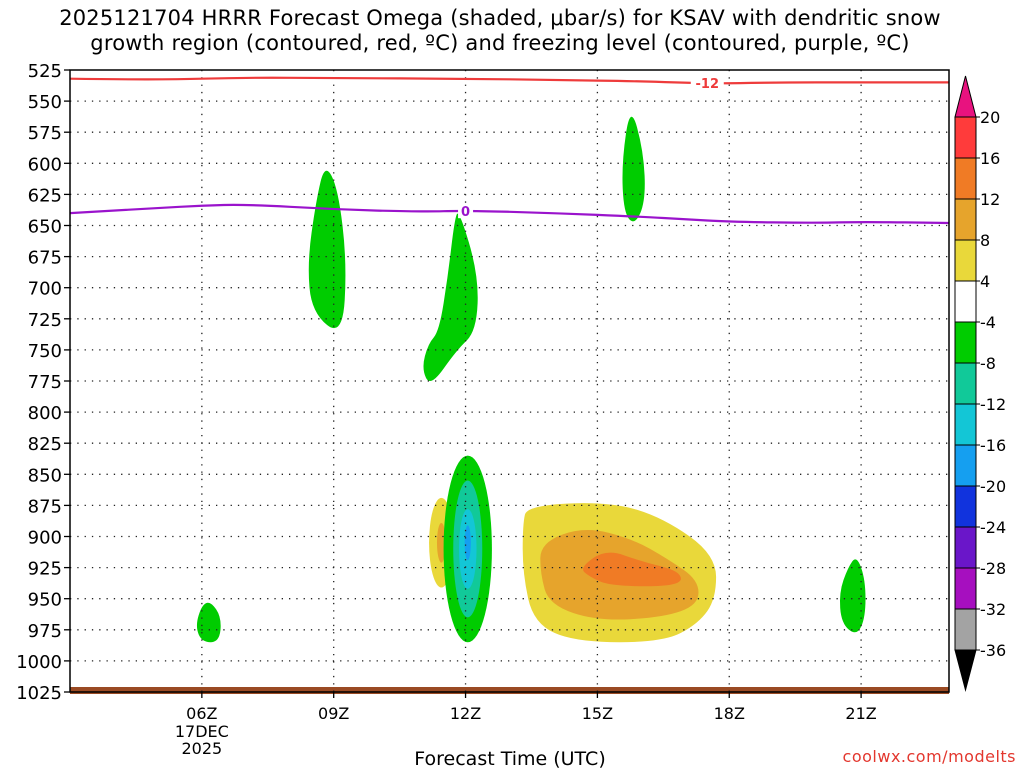  Describe the element at coordinates (985, 281) in the screenshot. I see `colorbar-label-4: 4` at that location.